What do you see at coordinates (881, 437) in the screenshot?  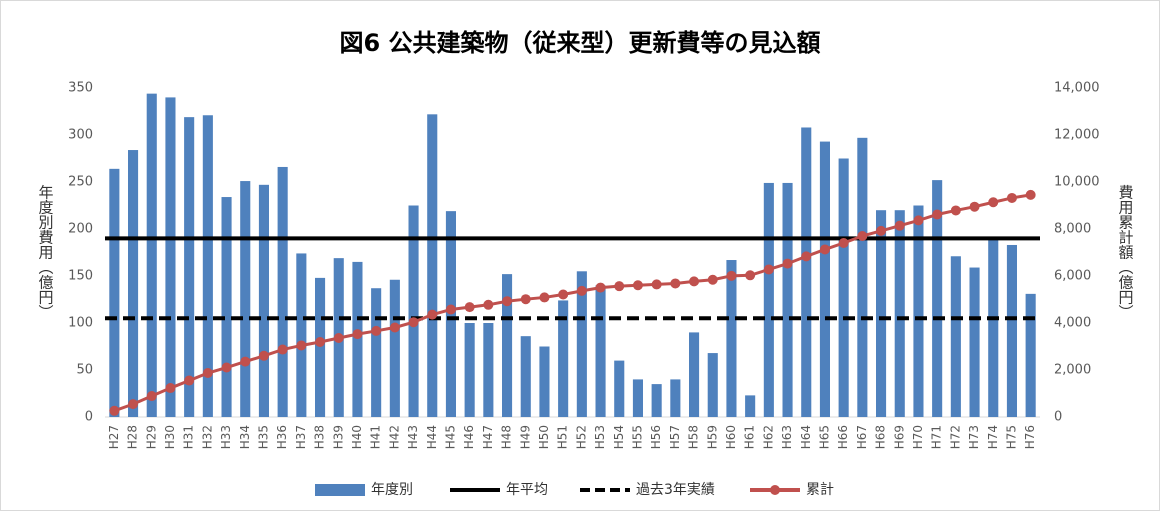 I see `x-tick-label: H68` at bounding box center [881, 437].